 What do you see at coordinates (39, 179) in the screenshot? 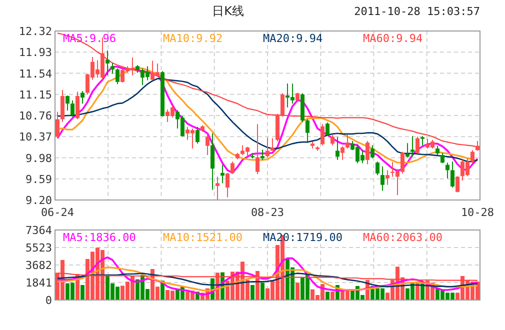
I see `y-tick-label: 9.59` at bounding box center [39, 179].